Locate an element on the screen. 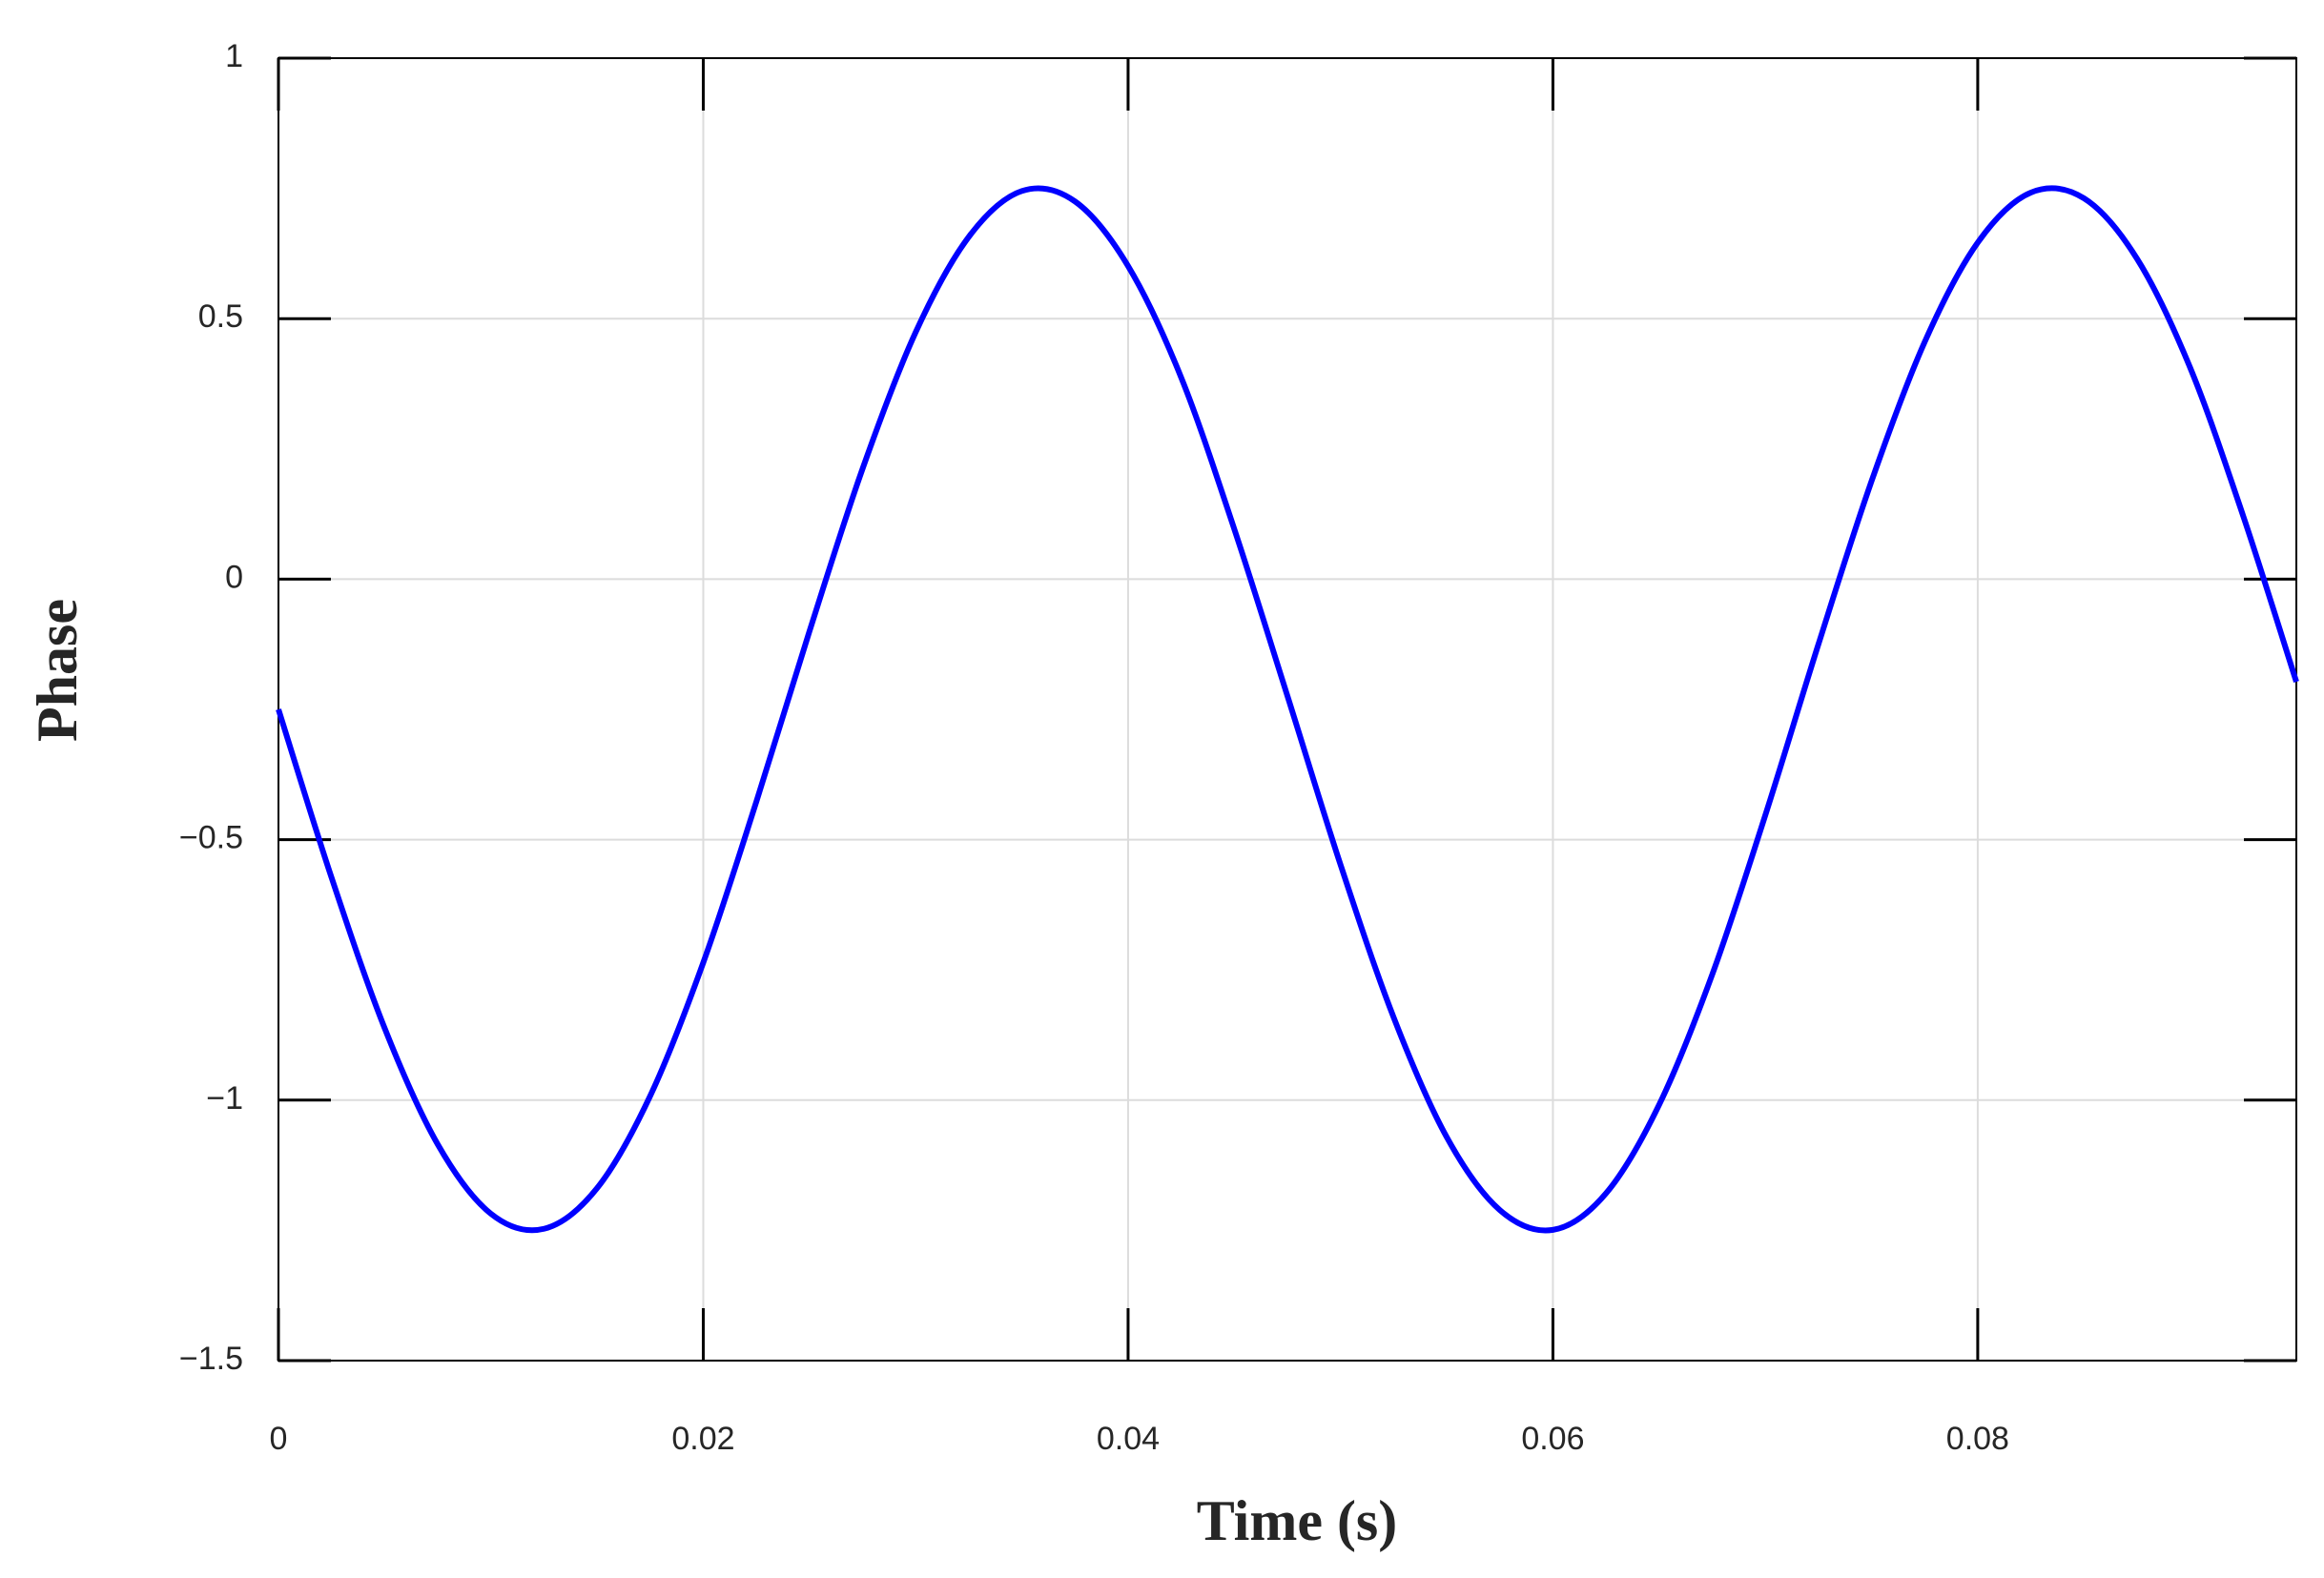 The width and height of the screenshot is (2324, 1578). y-tick-label: 1 is located at coordinates (234, 56).